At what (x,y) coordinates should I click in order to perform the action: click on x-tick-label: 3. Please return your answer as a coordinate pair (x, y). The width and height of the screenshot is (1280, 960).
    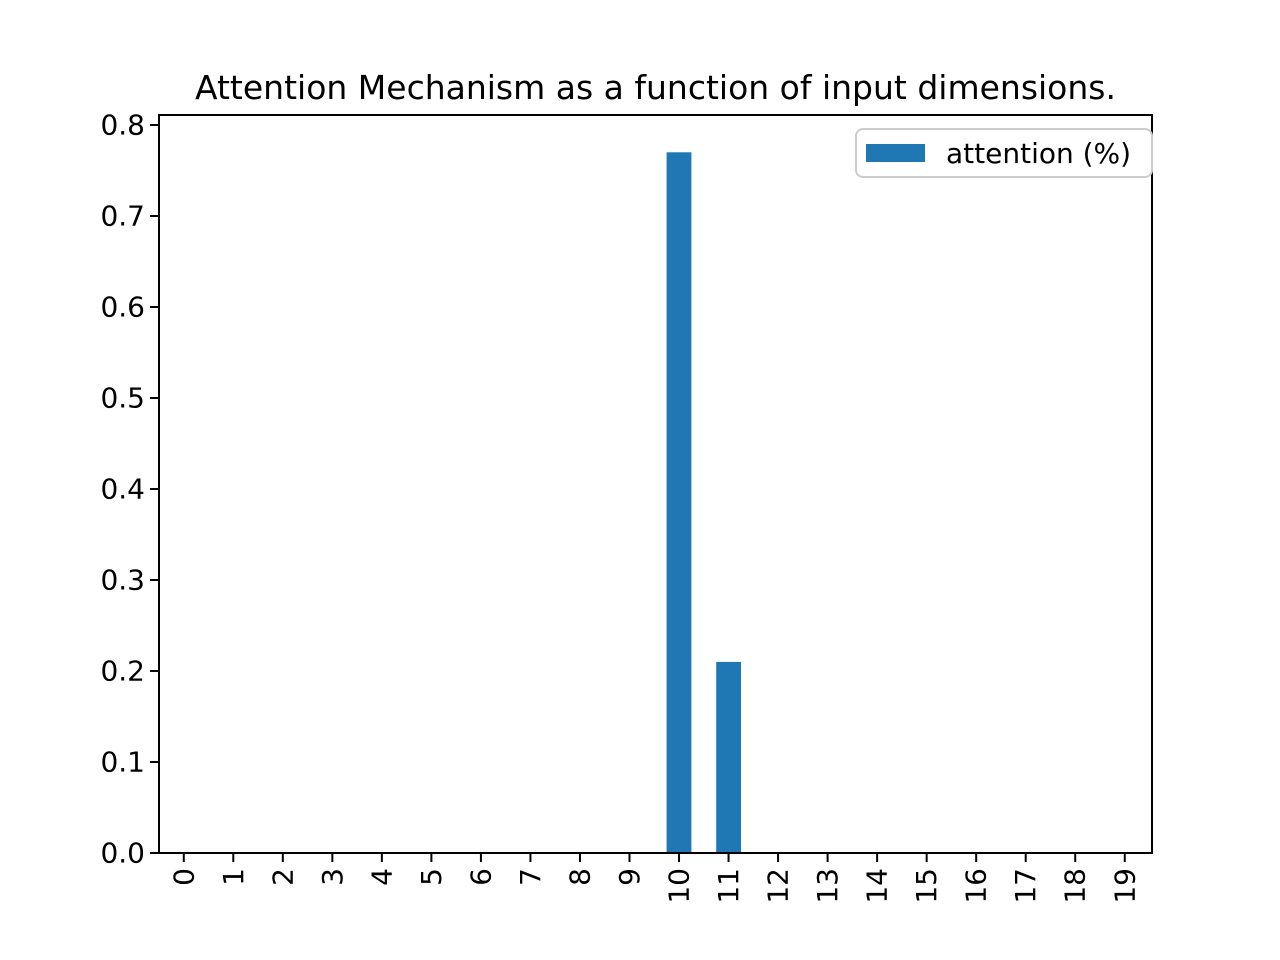
    Looking at the image, I should click on (332, 877).